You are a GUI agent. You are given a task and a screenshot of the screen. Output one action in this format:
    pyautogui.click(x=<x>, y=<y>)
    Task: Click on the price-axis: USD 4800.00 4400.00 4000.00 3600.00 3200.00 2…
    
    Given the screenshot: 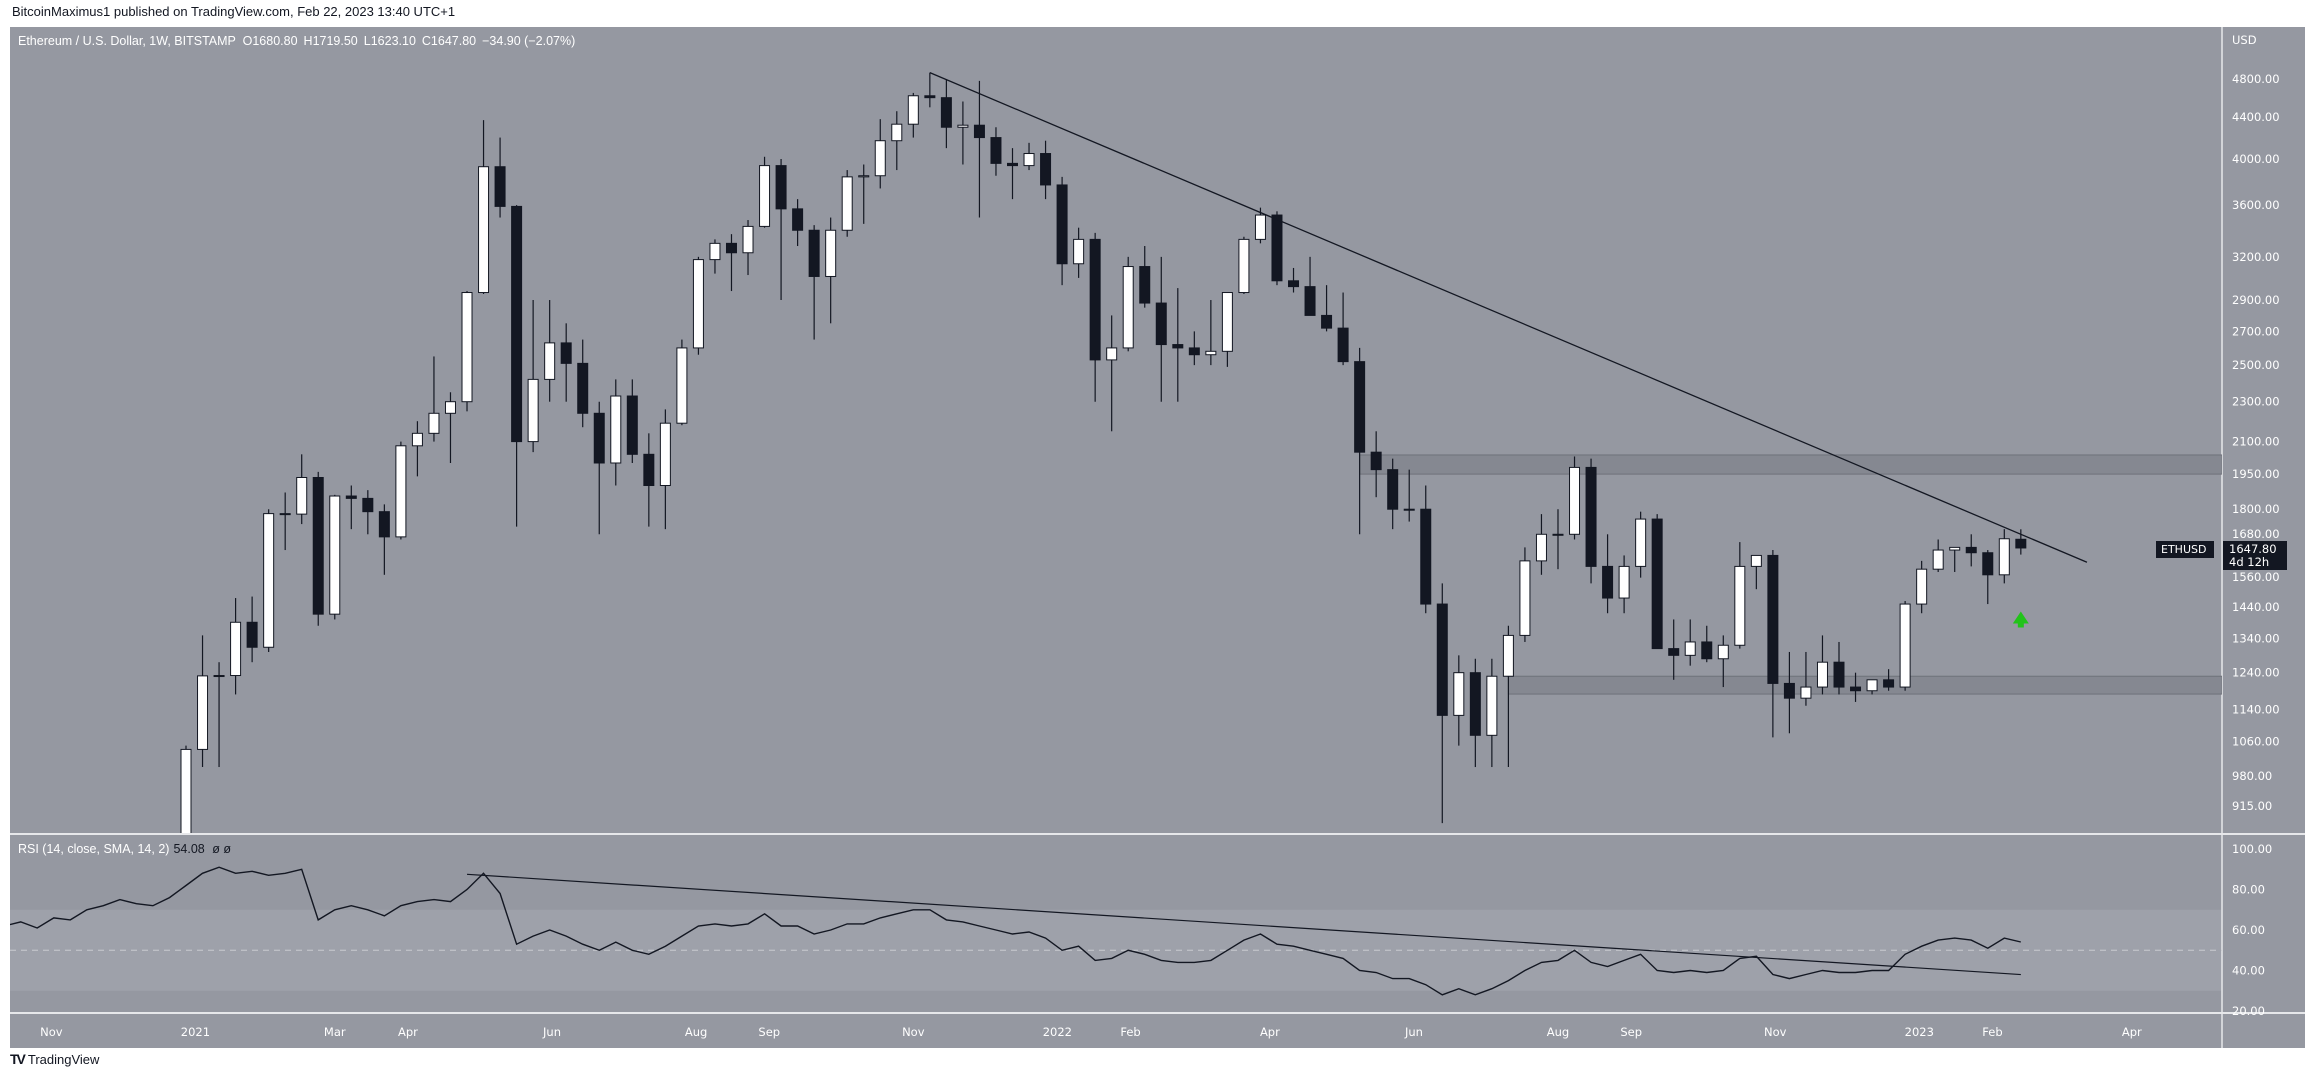 What is the action you would take?
    pyautogui.click(x=2256, y=423)
    